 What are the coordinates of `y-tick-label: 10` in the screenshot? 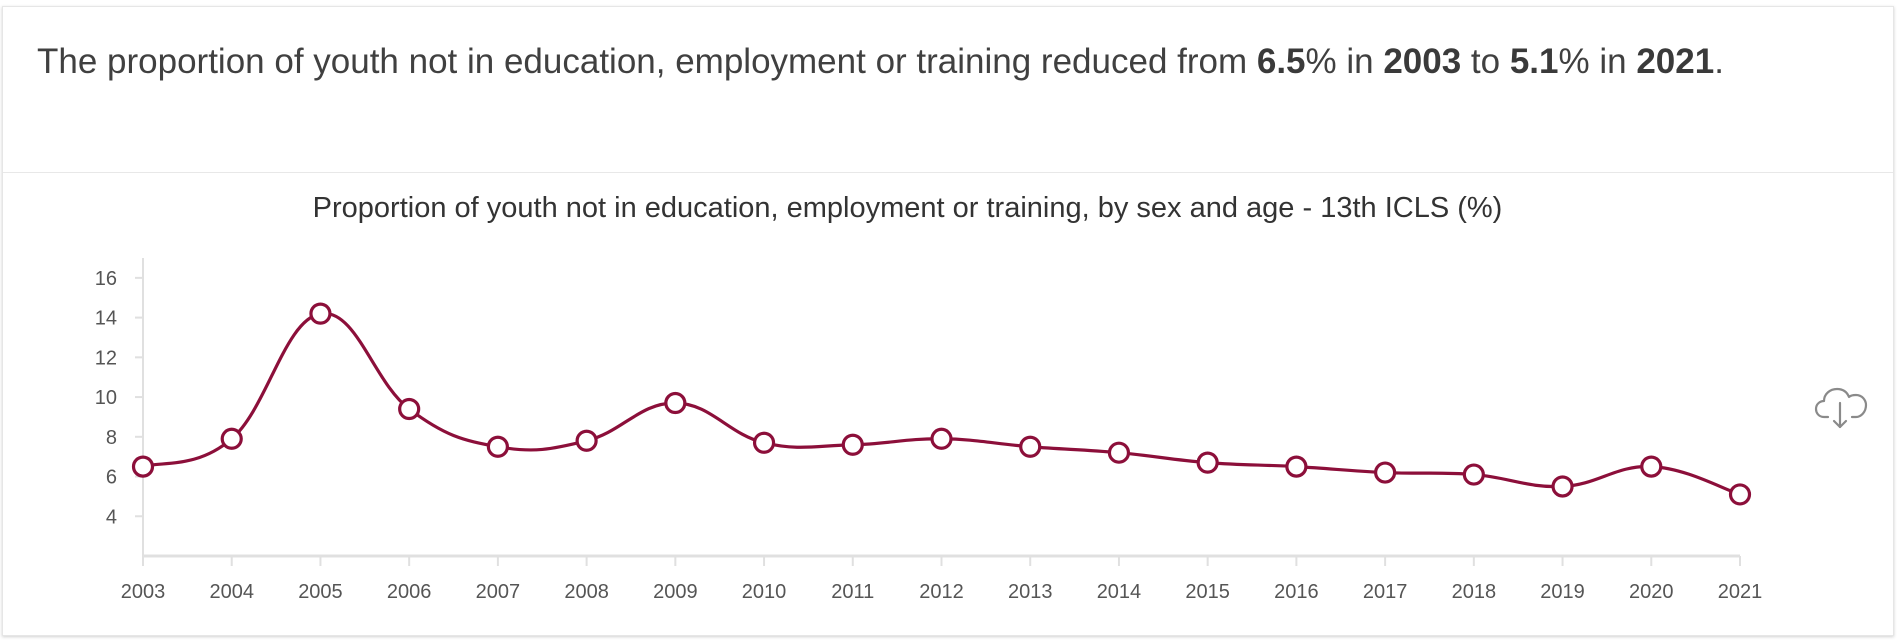 It's located at (106, 398).